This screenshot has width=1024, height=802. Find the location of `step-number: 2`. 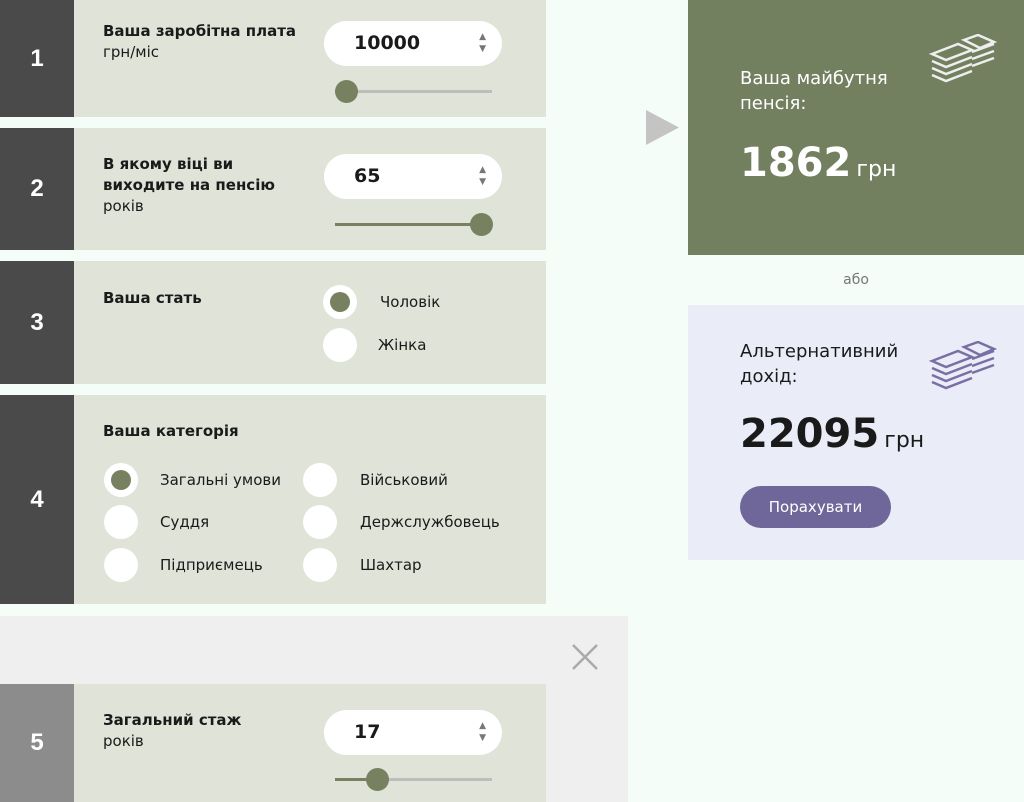

step-number: 2 is located at coordinates (37, 189).